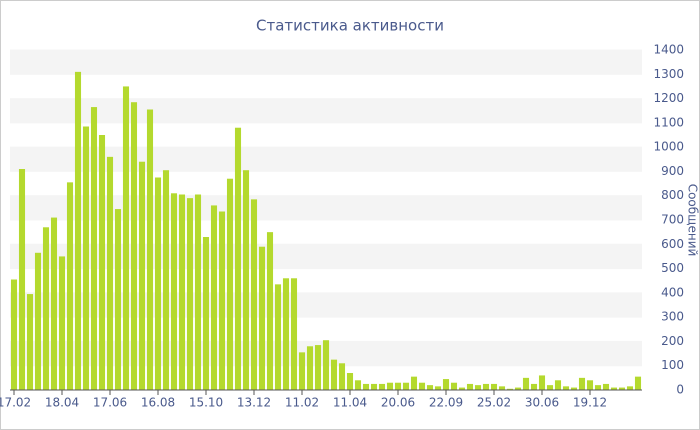  Describe the element at coordinates (494, 403) in the screenshot. I see `x-tick-label: 25.02` at that location.